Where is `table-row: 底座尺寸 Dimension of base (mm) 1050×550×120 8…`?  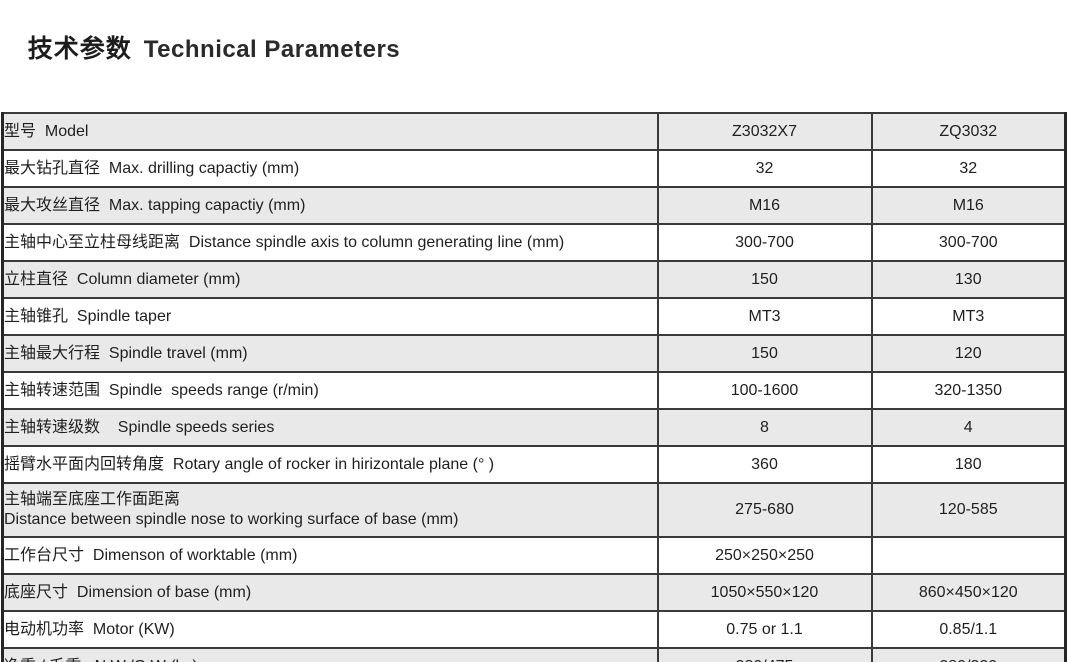
table-row: 底座尺寸 Dimension of base (mm) 1050×550×120 8… is located at coordinates (534, 592).